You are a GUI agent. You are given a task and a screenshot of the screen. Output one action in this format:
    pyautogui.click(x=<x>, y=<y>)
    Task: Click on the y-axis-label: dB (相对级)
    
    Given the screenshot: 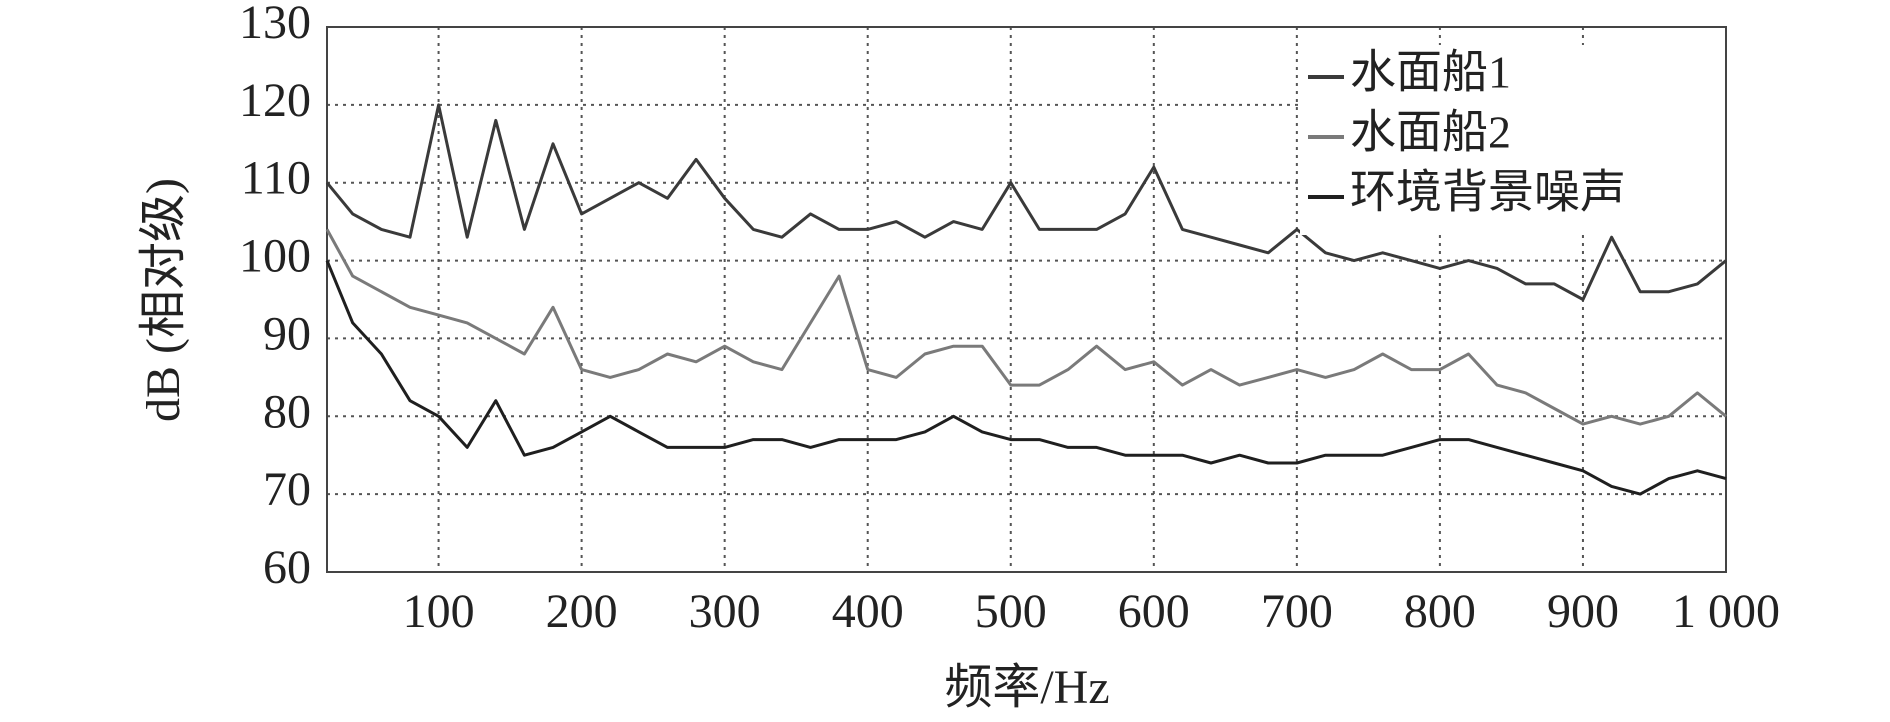 What is the action you would take?
    pyautogui.click(x=163, y=300)
    